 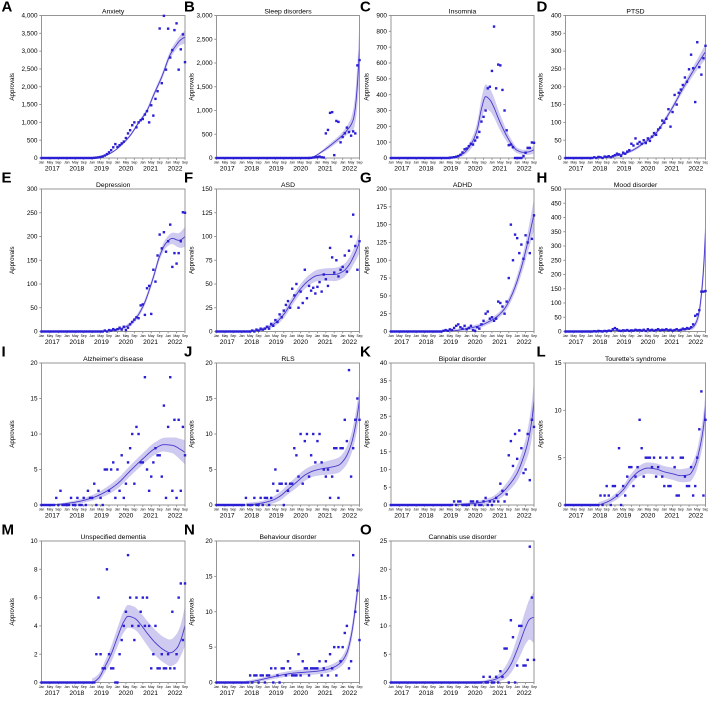 I want to click on svg-text: 50, so click(x=558, y=317).